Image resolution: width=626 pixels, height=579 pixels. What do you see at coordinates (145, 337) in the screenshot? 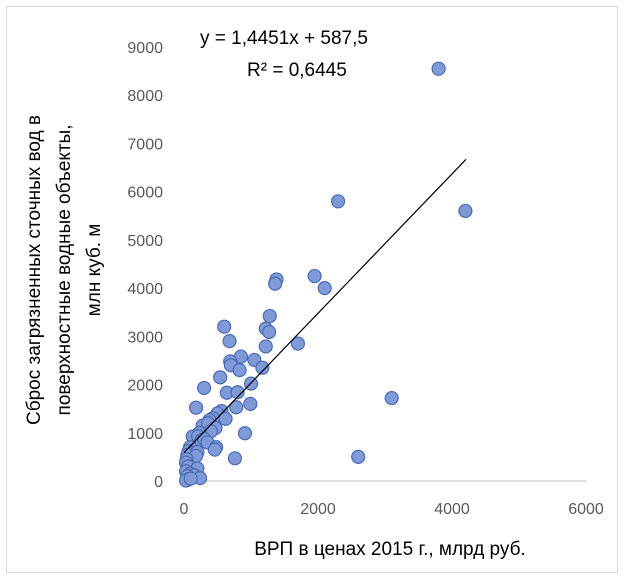
I see `y-tick-label: 3000` at bounding box center [145, 337].